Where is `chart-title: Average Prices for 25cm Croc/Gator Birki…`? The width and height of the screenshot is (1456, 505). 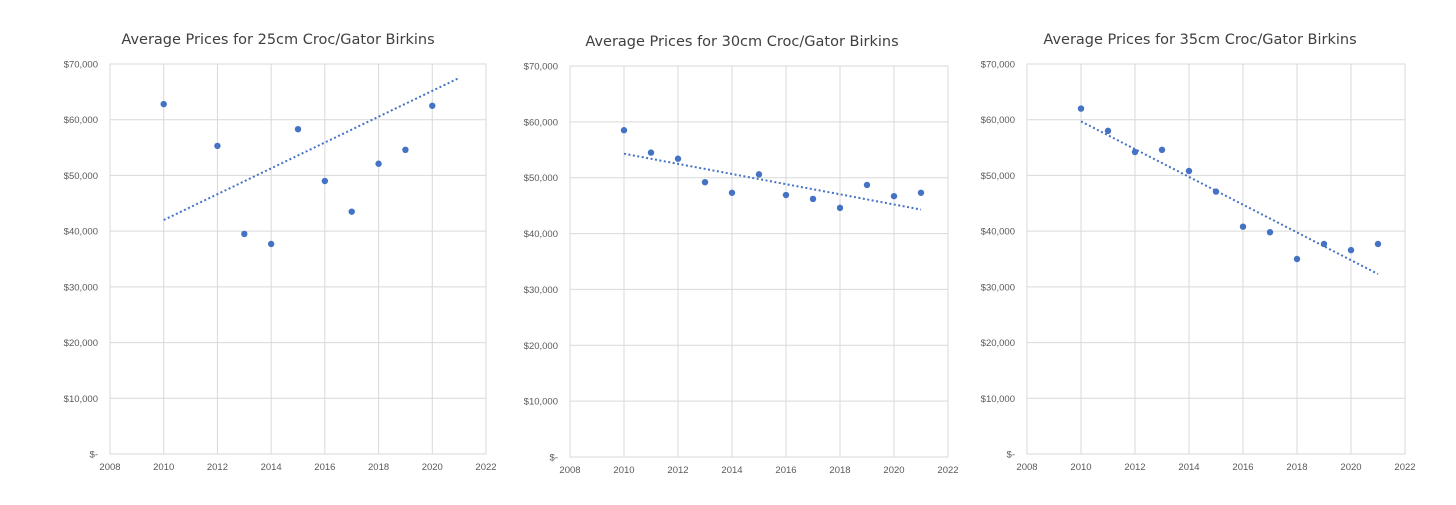 chart-title: Average Prices for 25cm Croc/Gator Birki… is located at coordinates (277, 40).